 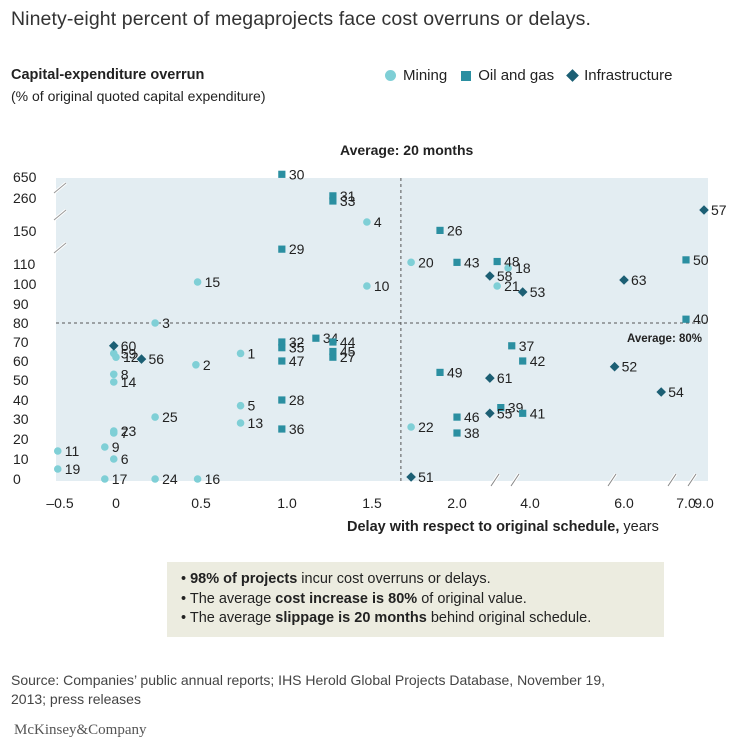 I want to click on y-tick-label: 150, so click(x=25, y=231).